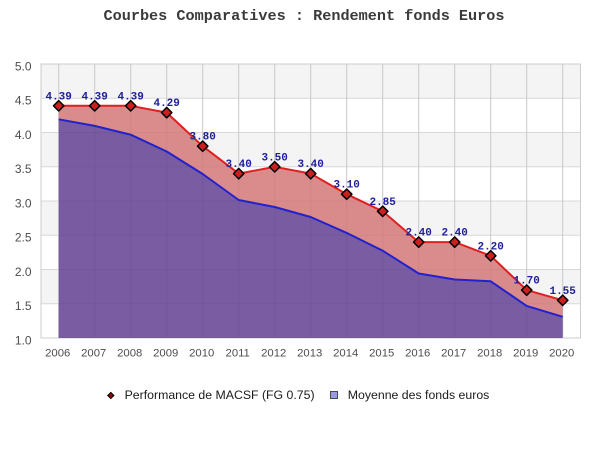 The width and height of the screenshot is (600, 450). Describe the element at coordinates (382, 203) in the screenshot. I see `svg-text: 2.85` at that location.